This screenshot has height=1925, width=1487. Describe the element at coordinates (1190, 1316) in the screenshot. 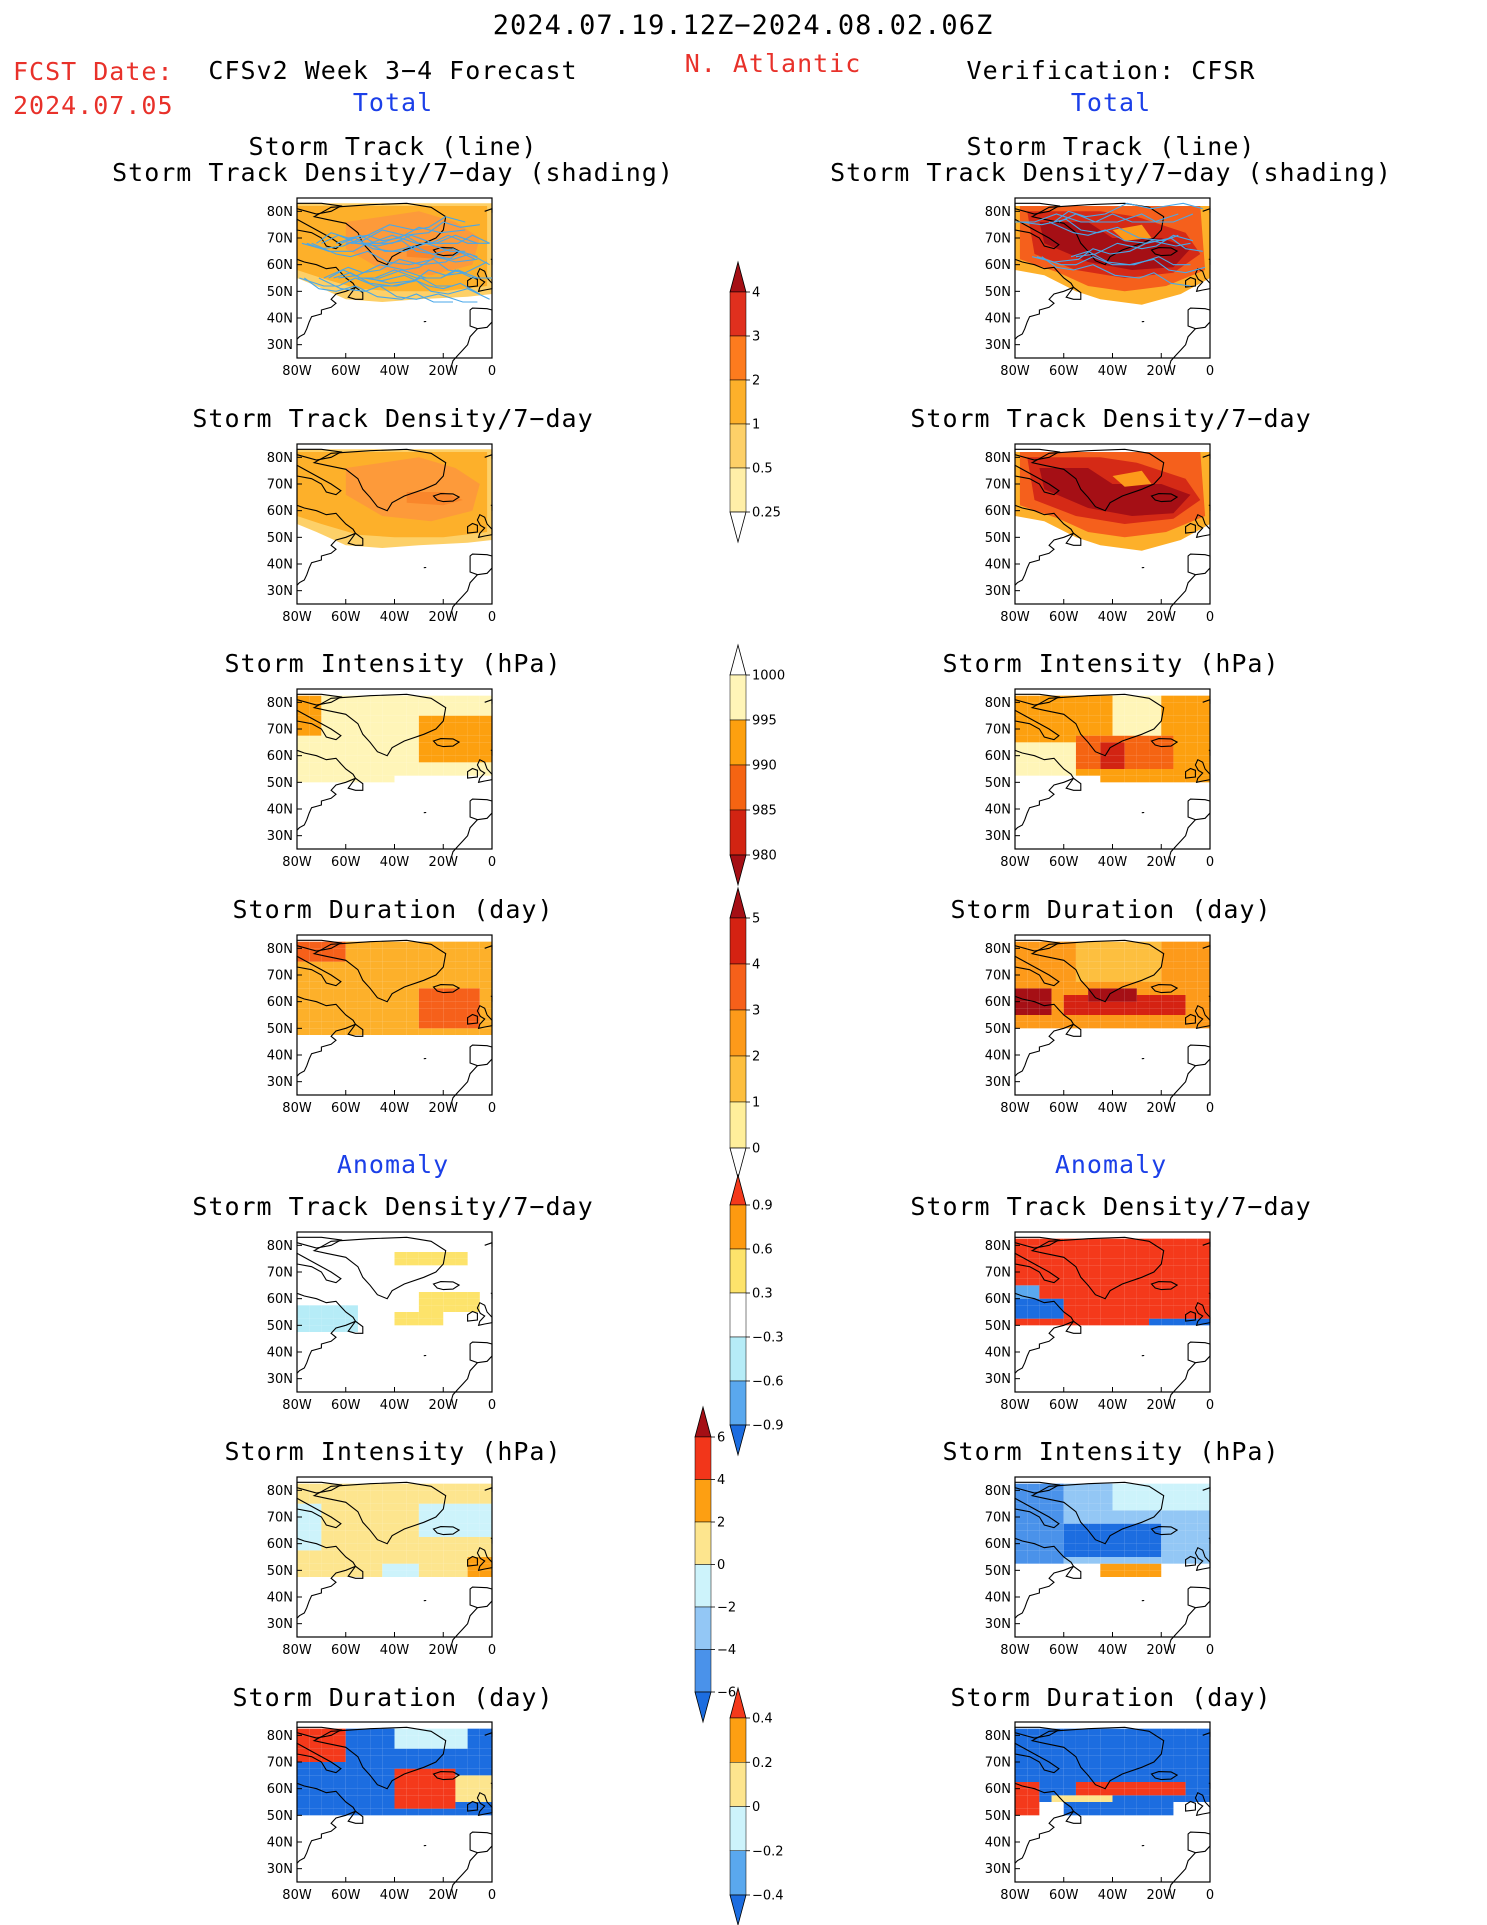

I see `coast-ireland` at that location.